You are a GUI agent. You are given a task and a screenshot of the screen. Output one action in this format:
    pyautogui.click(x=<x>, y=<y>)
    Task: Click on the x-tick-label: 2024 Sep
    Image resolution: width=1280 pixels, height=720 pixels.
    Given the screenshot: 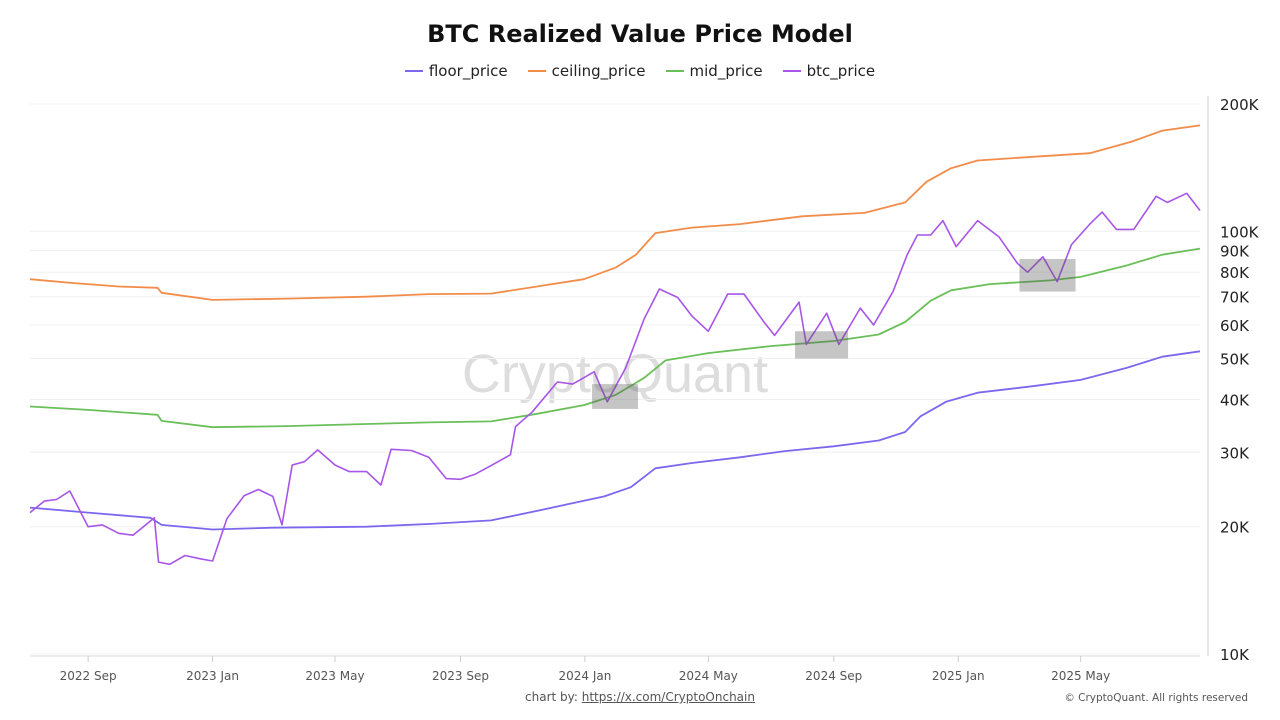 What is the action you would take?
    pyautogui.click(x=833, y=676)
    